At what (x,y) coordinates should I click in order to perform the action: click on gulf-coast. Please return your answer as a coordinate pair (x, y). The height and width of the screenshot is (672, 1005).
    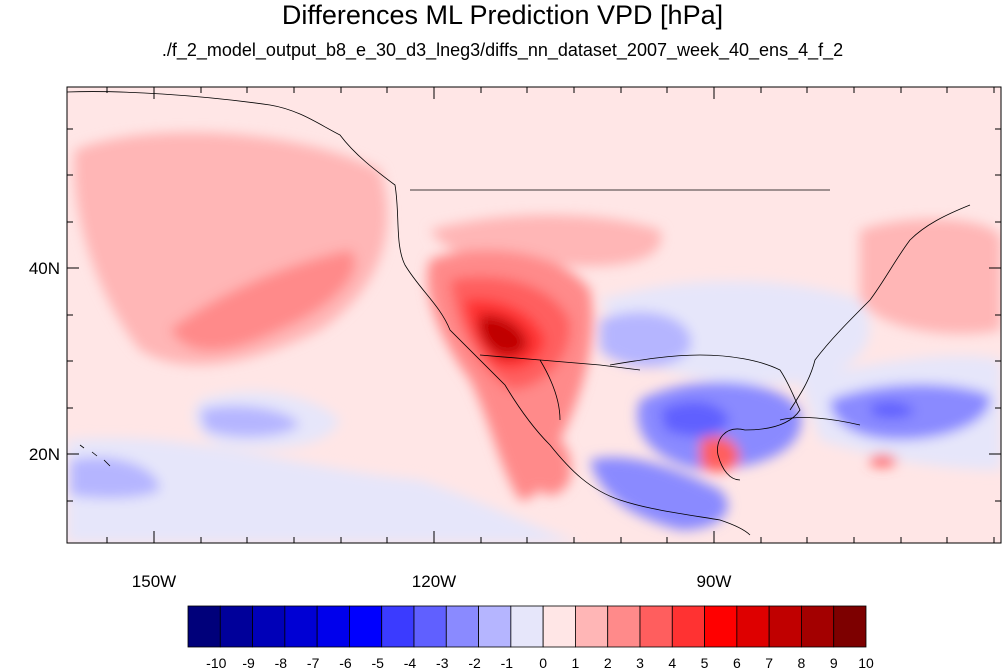
    Looking at the image, I should click on (705, 417).